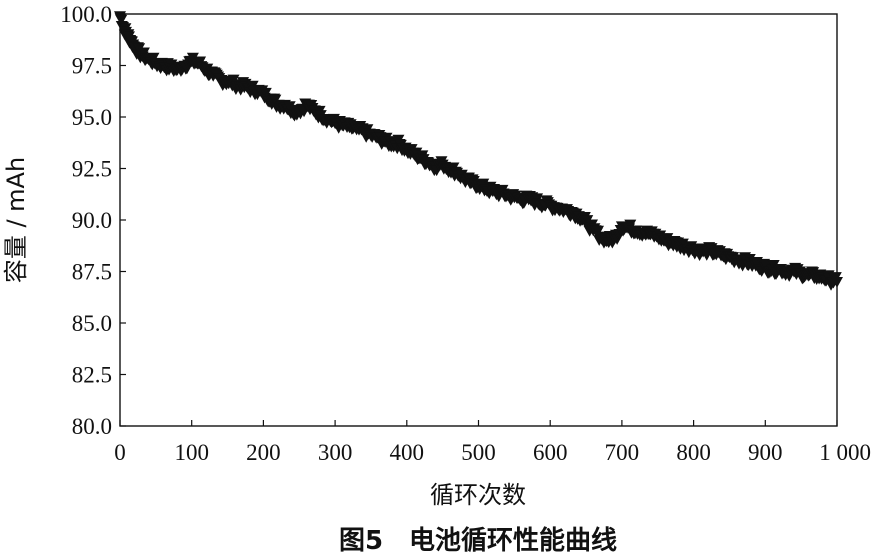 The width and height of the screenshot is (874, 560). What do you see at coordinates (478, 452) in the screenshot?
I see `x-tick-label: 500` at bounding box center [478, 452].